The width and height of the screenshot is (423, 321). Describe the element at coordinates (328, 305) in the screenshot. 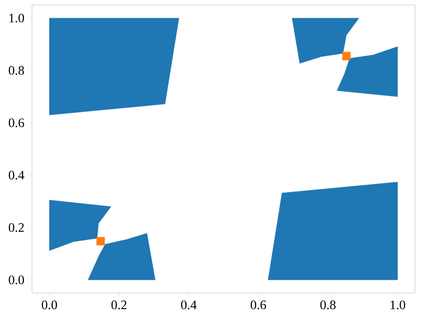

I see `x-tick-label: 0.8` at that location.